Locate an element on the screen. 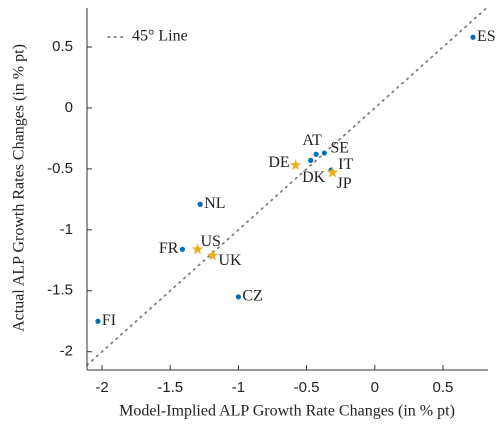 The image size is (501, 430). y-tick-label: -0.5 is located at coordinates (60, 168).